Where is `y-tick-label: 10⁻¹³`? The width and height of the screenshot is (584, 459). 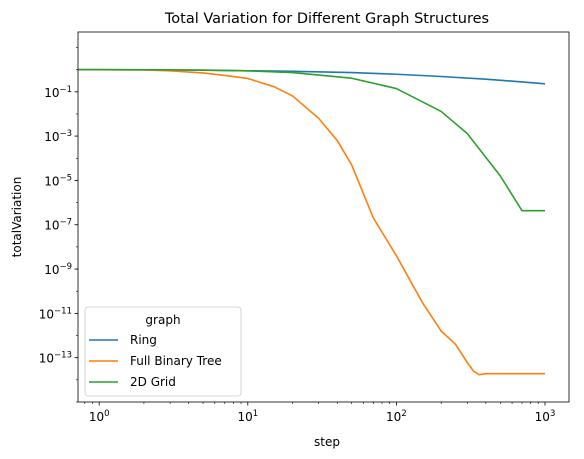
y-tick-label: 10⁻¹³ is located at coordinates (55, 358).